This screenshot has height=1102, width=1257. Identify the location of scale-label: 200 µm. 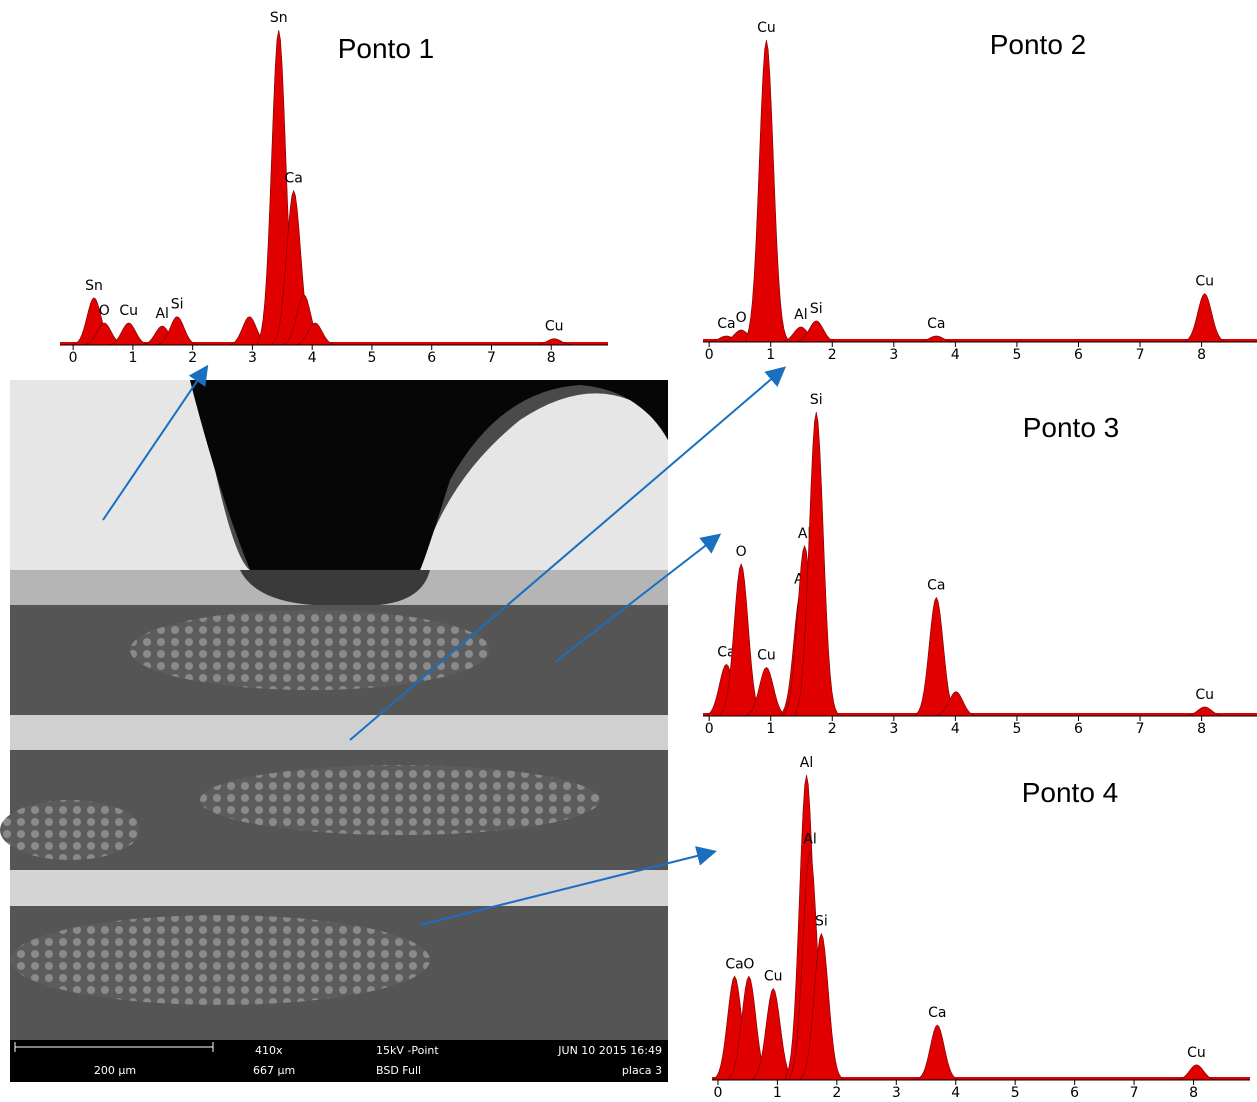
(115, 1070).